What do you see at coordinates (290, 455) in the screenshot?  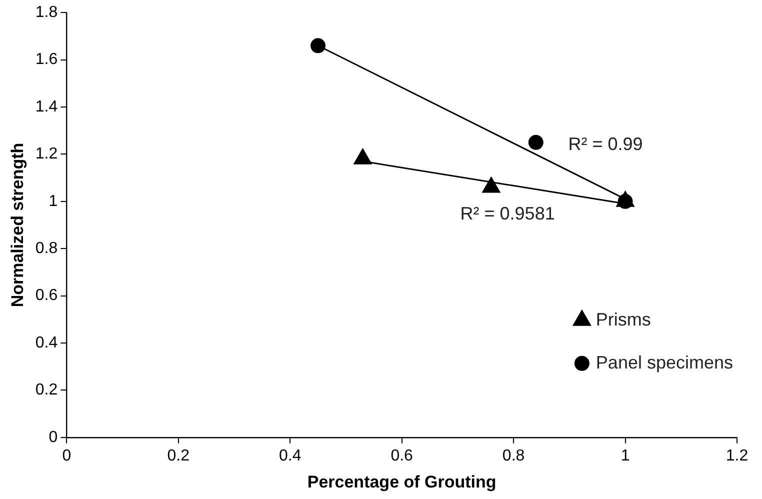 I see `x-tick-label: 0.4` at bounding box center [290, 455].